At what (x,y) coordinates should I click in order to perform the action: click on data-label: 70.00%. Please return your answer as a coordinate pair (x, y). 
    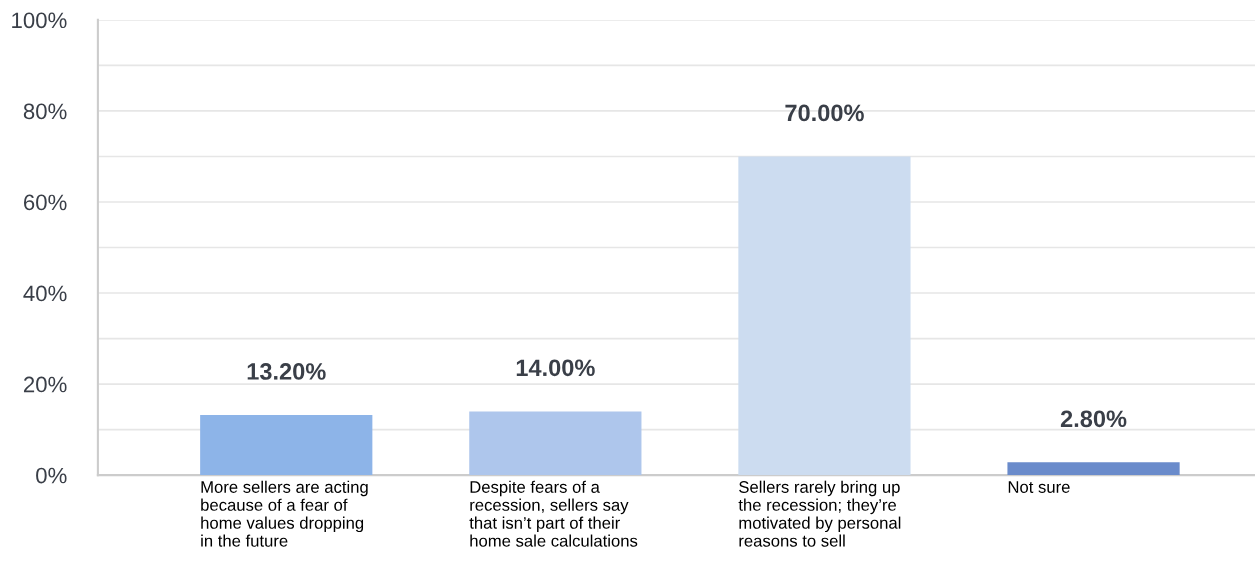
    Looking at the image, I should click on (824, 113).